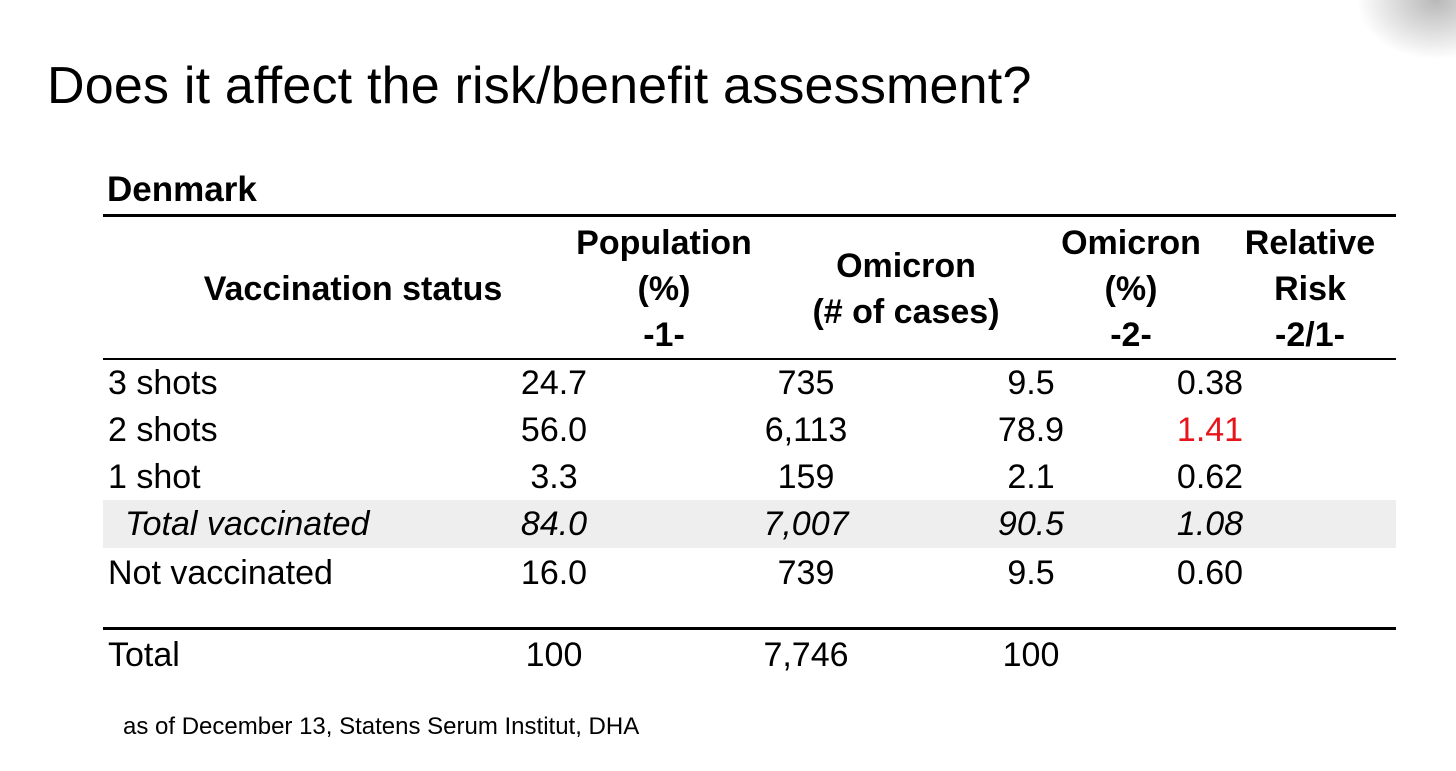 The width and height of the screenshot is (1456, 771). What do you see at coordinates (749, 477) in the screenshot?
I see `table-row: 1 shot 3.3 159 2.1 0.62` at bounding box center [749, 477].